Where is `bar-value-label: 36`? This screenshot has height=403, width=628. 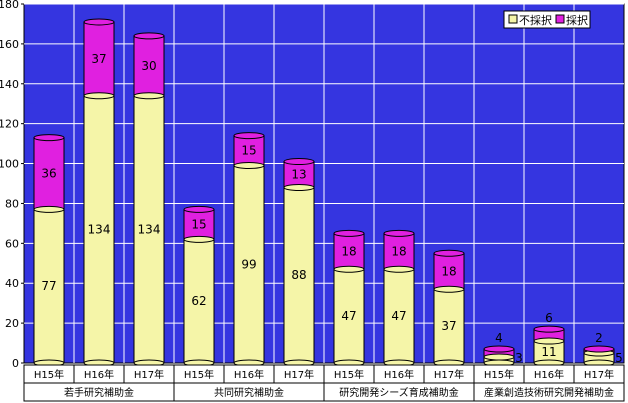 bar-value-label: 36 is located at coordinates (48, 174).